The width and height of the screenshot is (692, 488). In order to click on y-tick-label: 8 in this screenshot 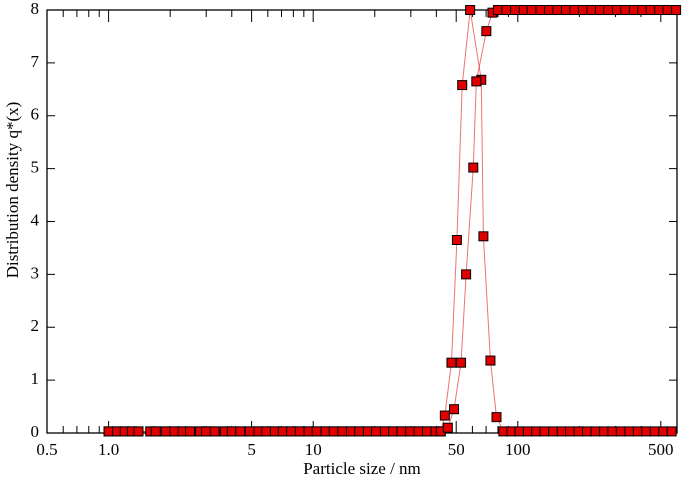, I will do `click(35, 9)`.